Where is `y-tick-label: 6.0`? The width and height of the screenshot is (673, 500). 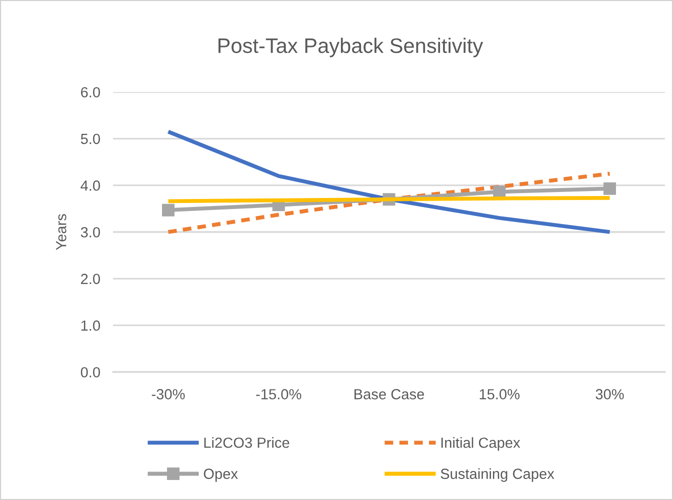 y-tick-label: 6.0 is located at coordinates (90, 92).